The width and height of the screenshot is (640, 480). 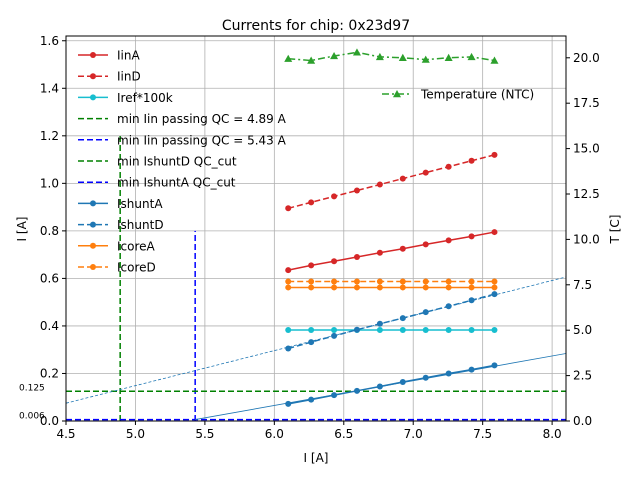 I want to click on legend-entry: IshuntD, so click(x=121, y=225).